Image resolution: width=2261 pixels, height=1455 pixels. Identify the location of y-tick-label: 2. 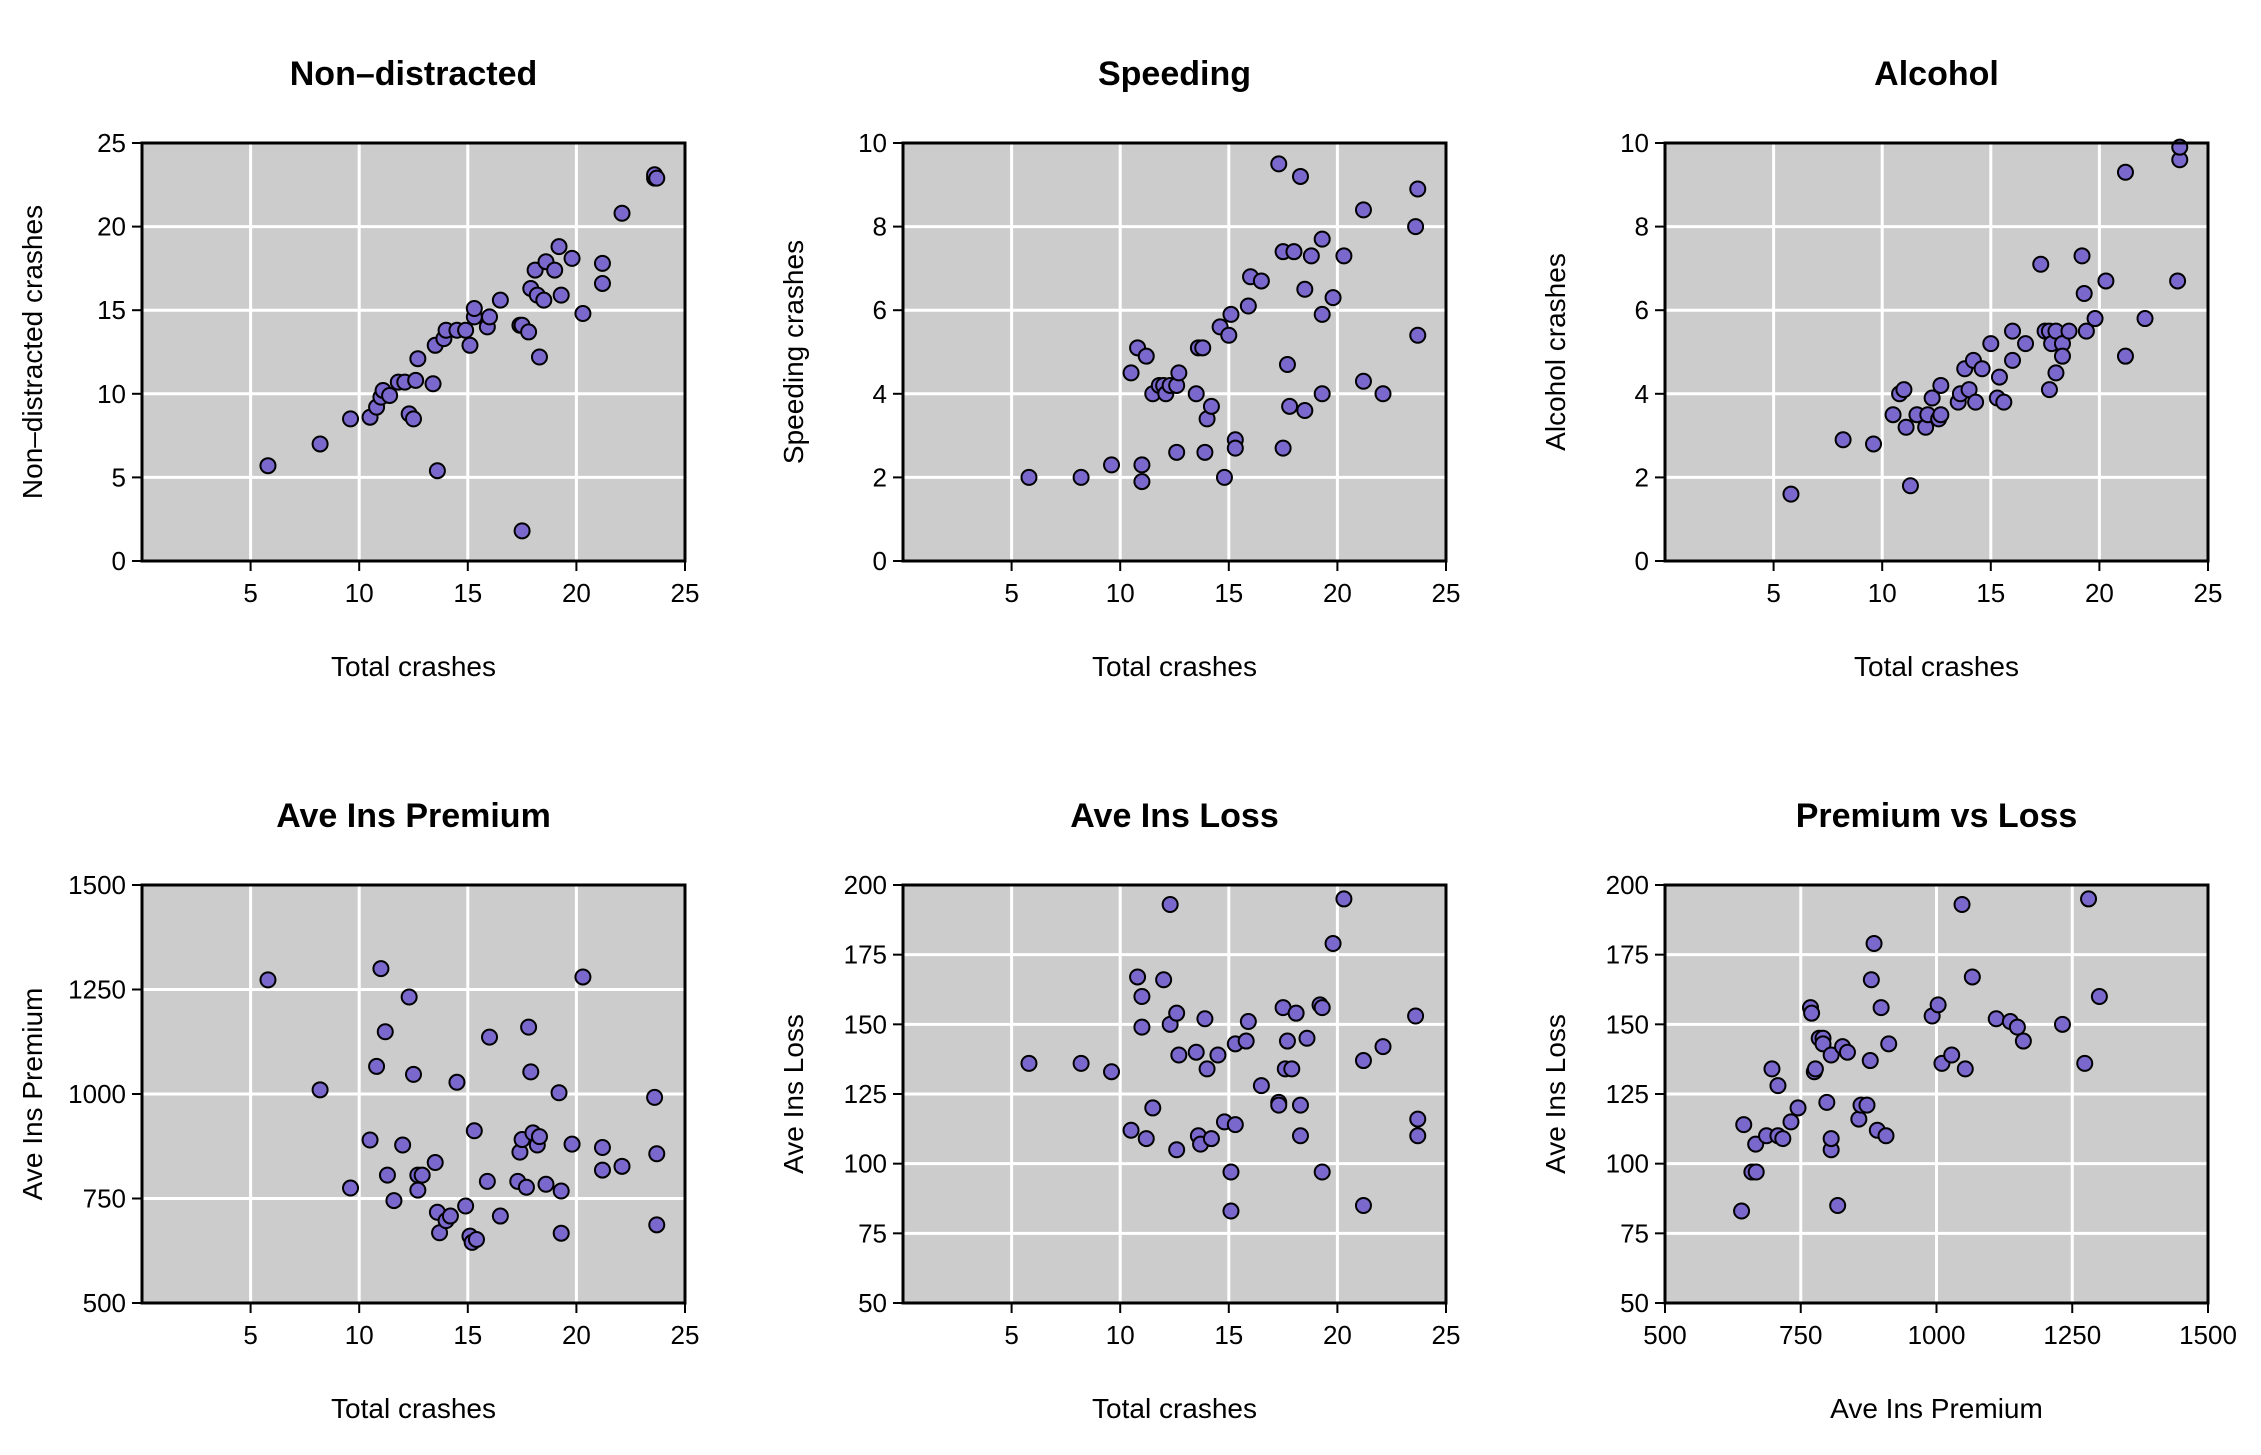
(1642, 477).